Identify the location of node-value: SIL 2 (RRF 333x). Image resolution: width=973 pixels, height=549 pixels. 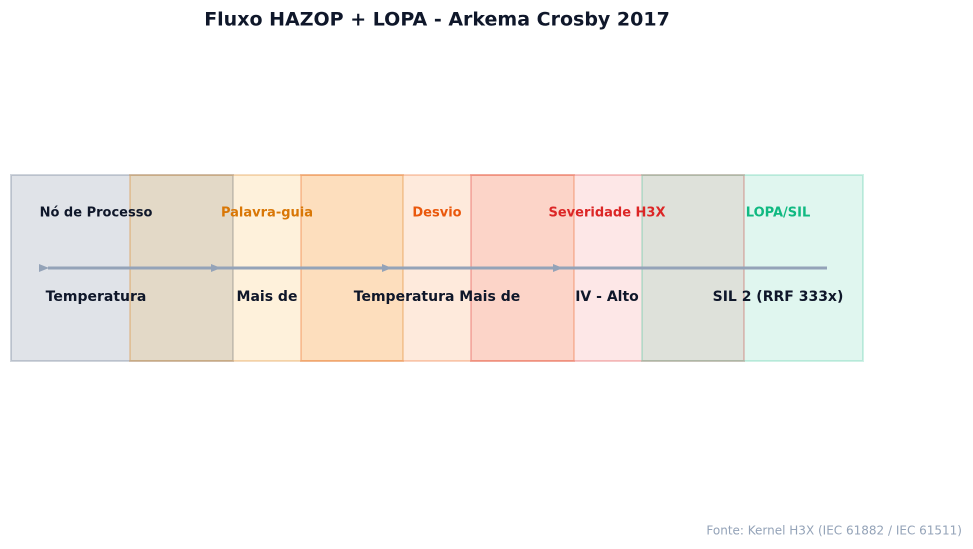
(778, 297).